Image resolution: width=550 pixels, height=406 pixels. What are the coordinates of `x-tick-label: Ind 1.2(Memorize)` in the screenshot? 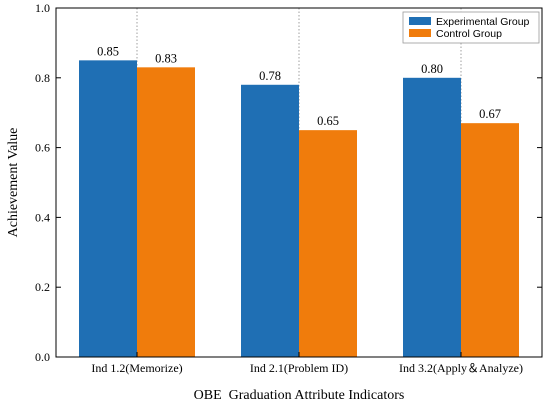 It's located at (136, 368).